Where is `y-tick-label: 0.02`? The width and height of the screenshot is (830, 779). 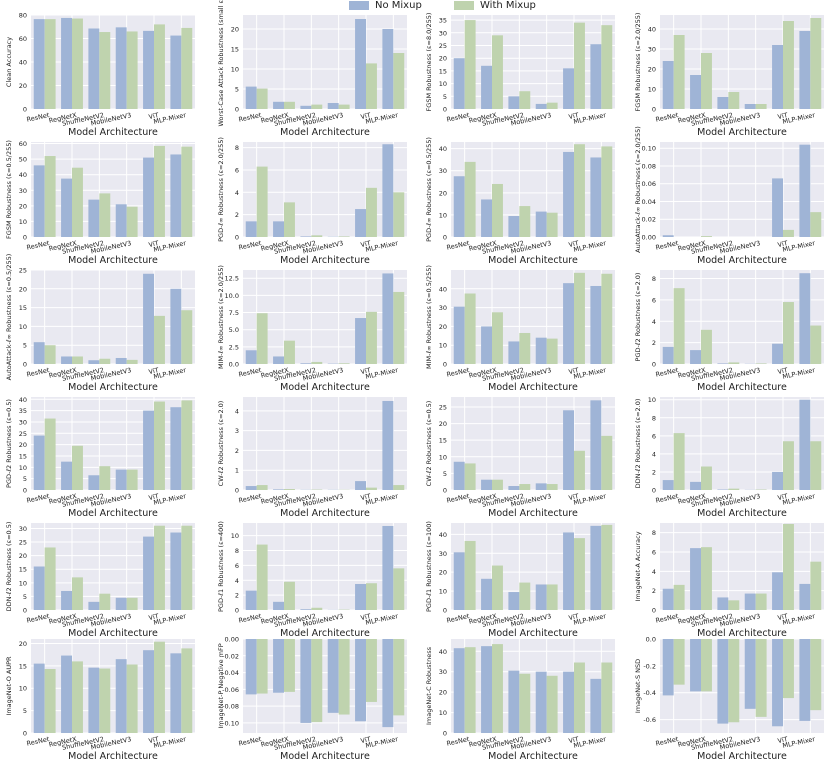 y-tick-label: 0.02 is located at coordinates (649, 220).